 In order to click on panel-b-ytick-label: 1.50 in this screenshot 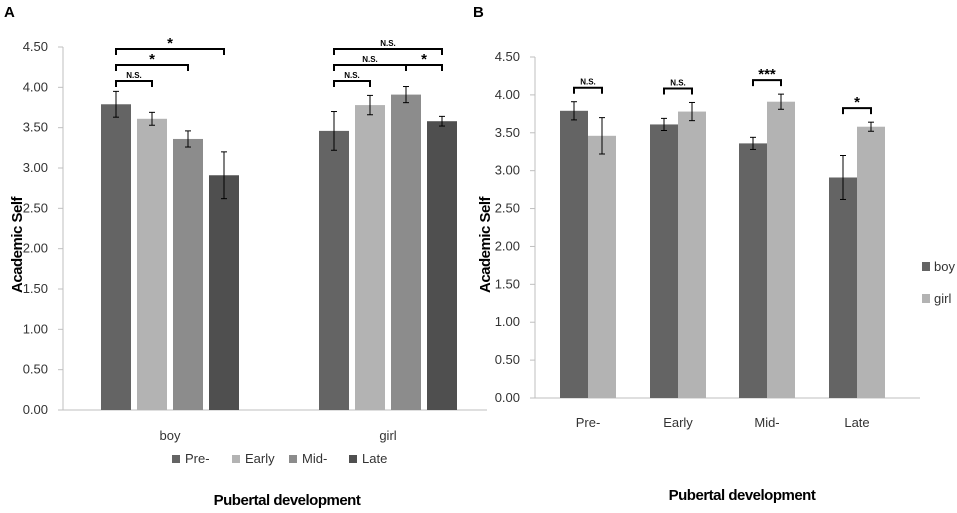, I will do `click(507, 283)`.